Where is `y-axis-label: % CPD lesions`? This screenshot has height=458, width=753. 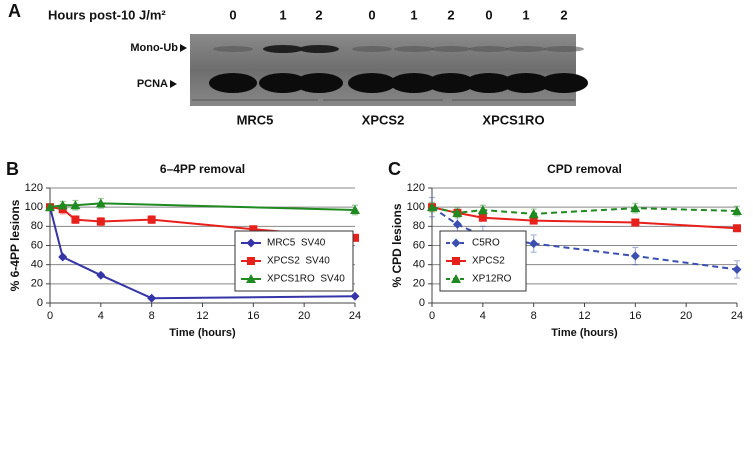 y-axis-label: % CPD lesions is located at coordinates (397, 245).